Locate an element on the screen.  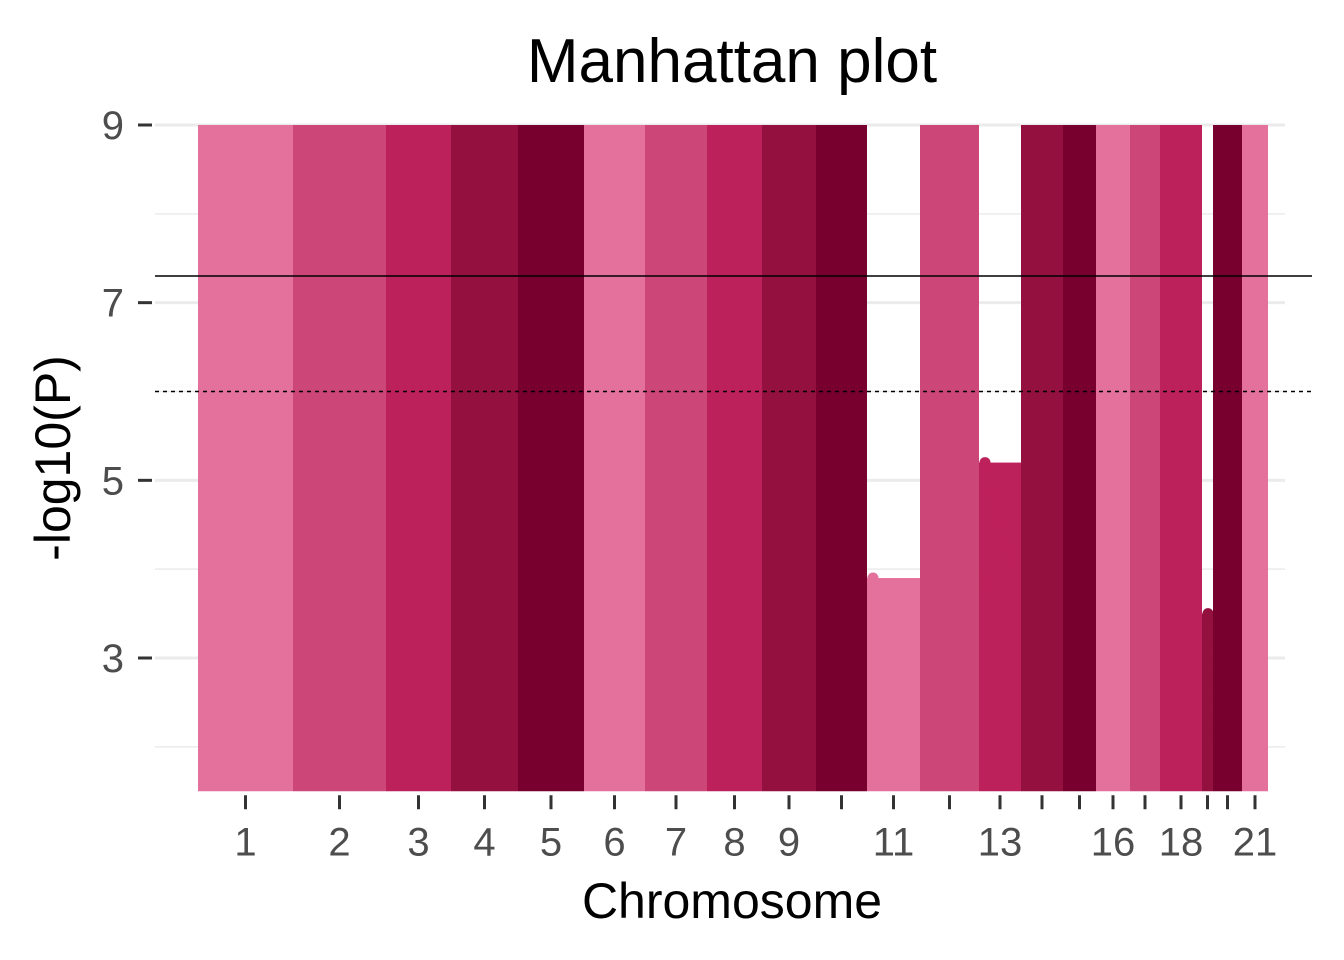
x-tick-label: 5 is located at coordinates (551, 842).